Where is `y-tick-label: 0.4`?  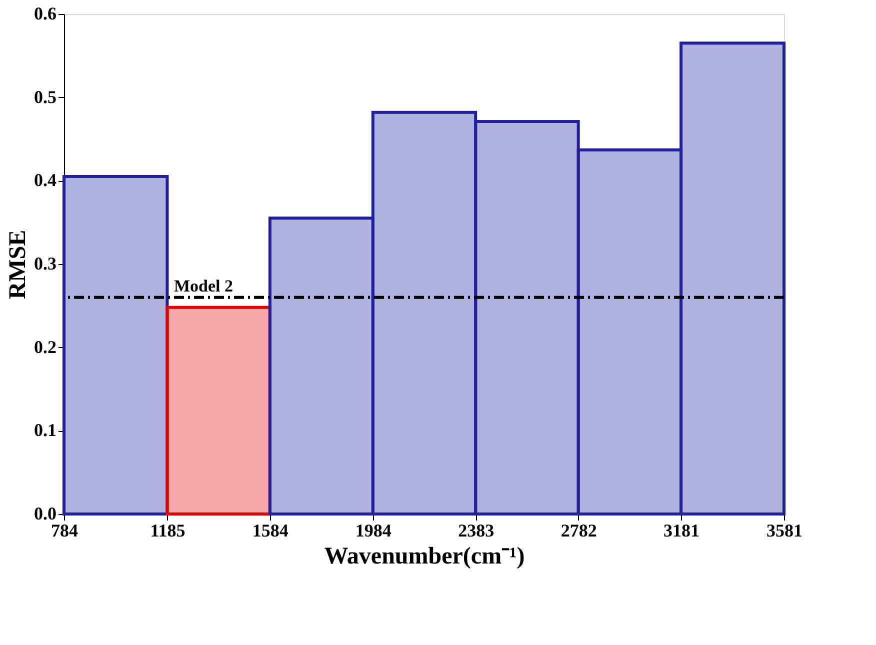
y-tick-label: 0.4 is located at coordinates (45, 180).